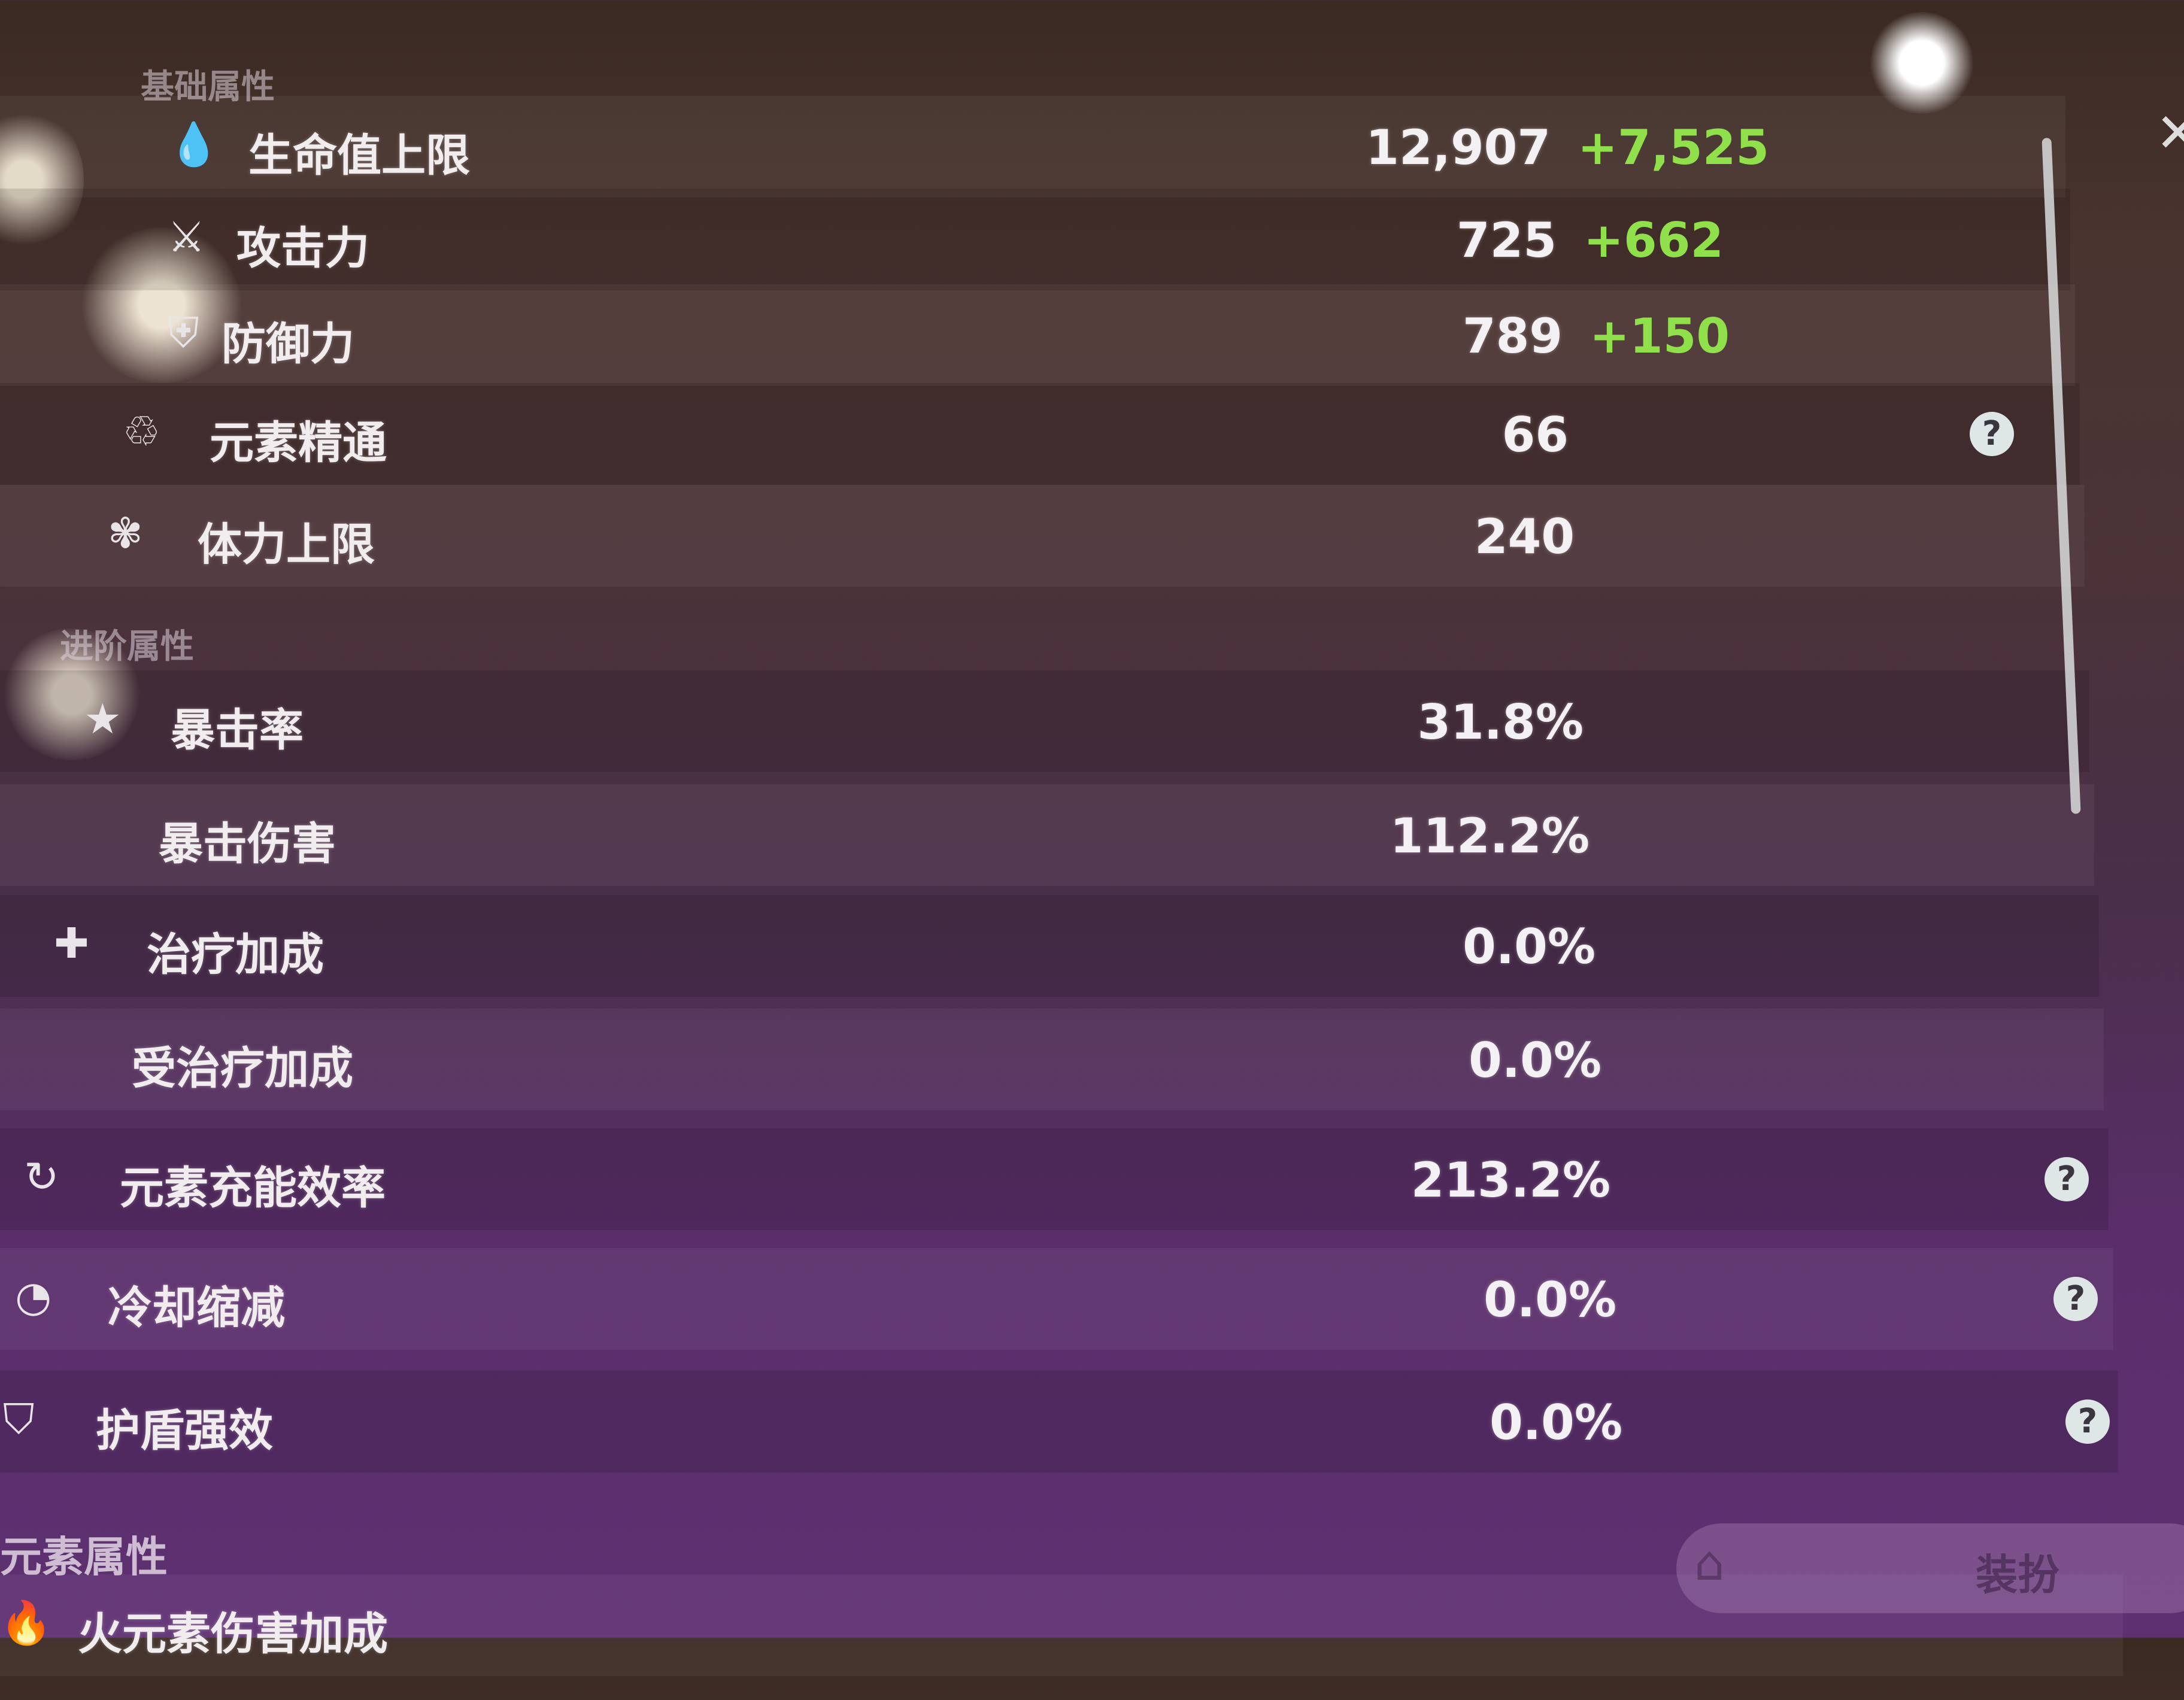 The width and height of the screenshot is (2184, 1700). I want to click on attribute-row: 受治疗加成 0.0%, so click(1092, 1083).